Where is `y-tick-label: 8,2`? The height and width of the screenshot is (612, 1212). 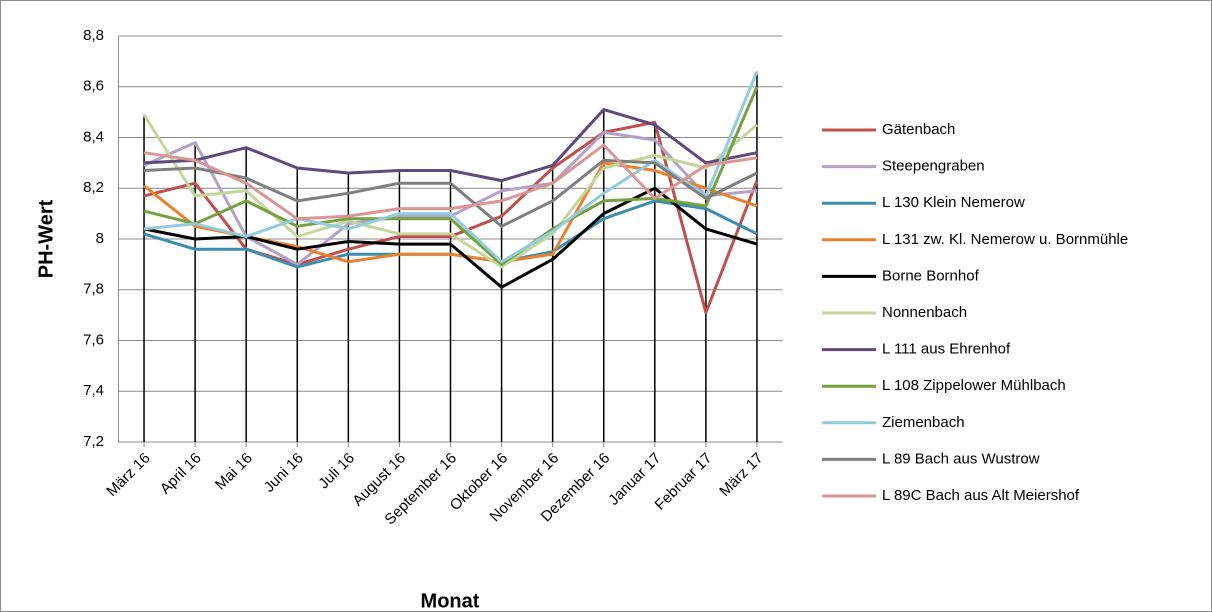 y-tick-label: 8,2 is located at coordinates (93, 187).